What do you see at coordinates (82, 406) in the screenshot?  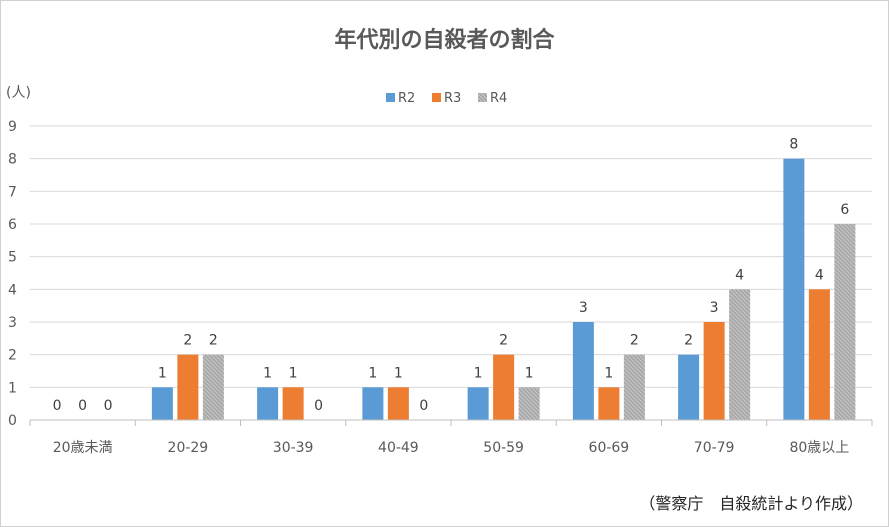 I see `data-label-r3: 0` at bounding box center [82, 406].